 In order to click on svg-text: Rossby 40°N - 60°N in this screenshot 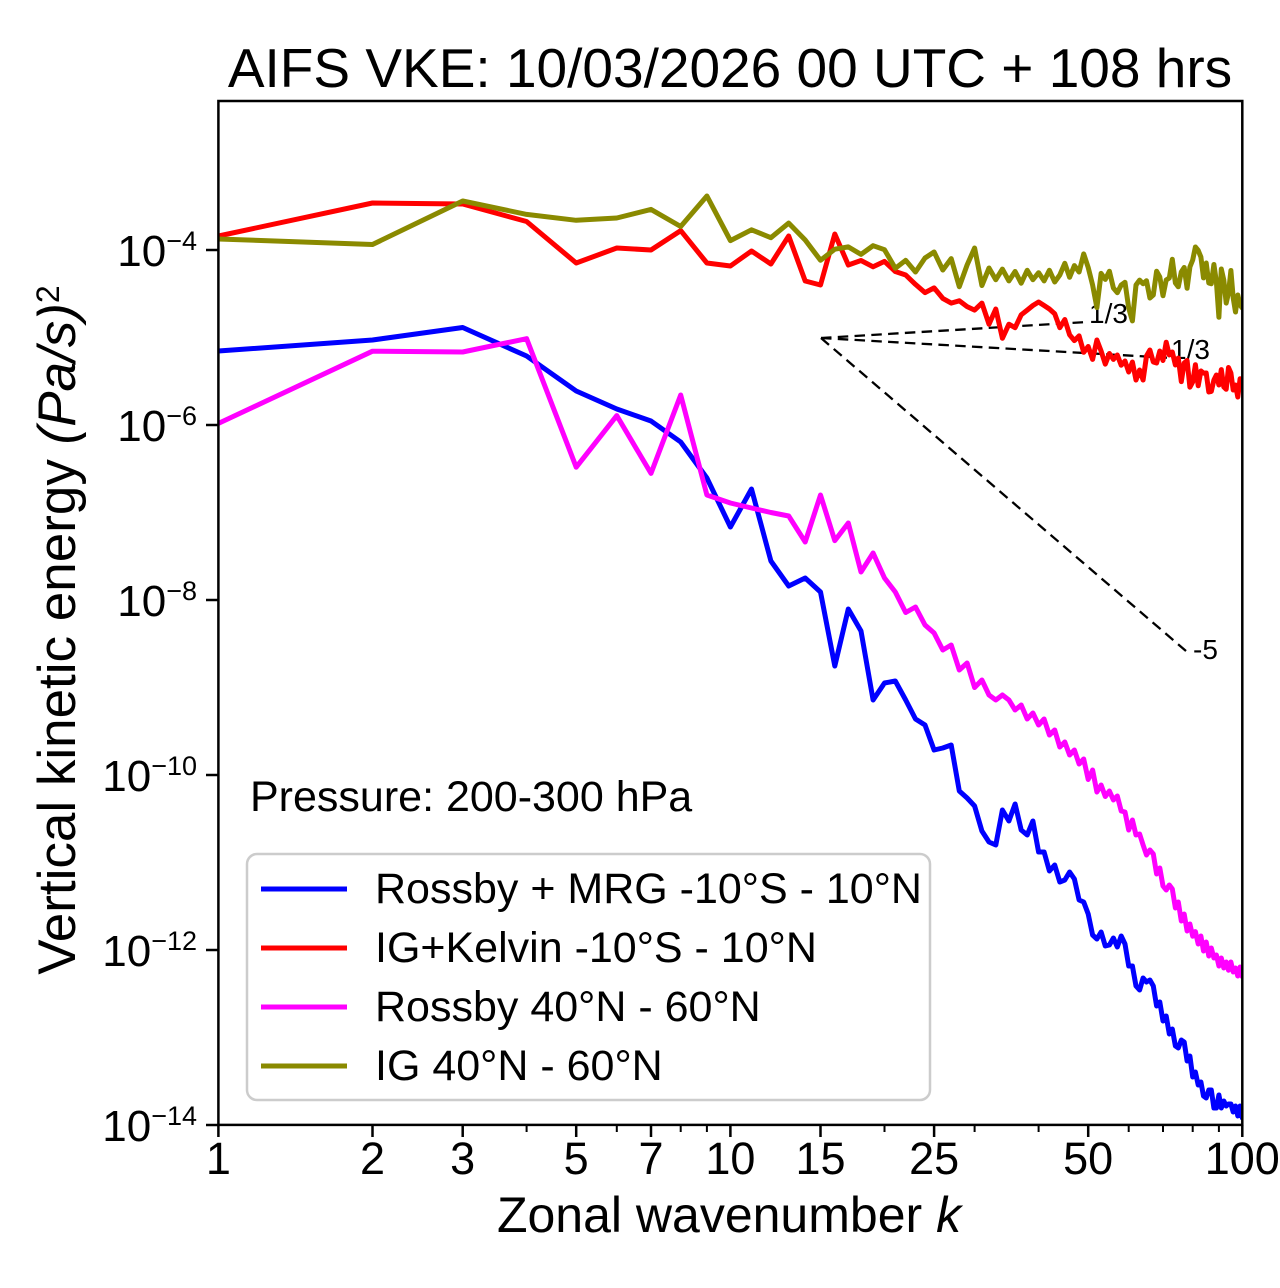, I will do `click(568, 1007)`.